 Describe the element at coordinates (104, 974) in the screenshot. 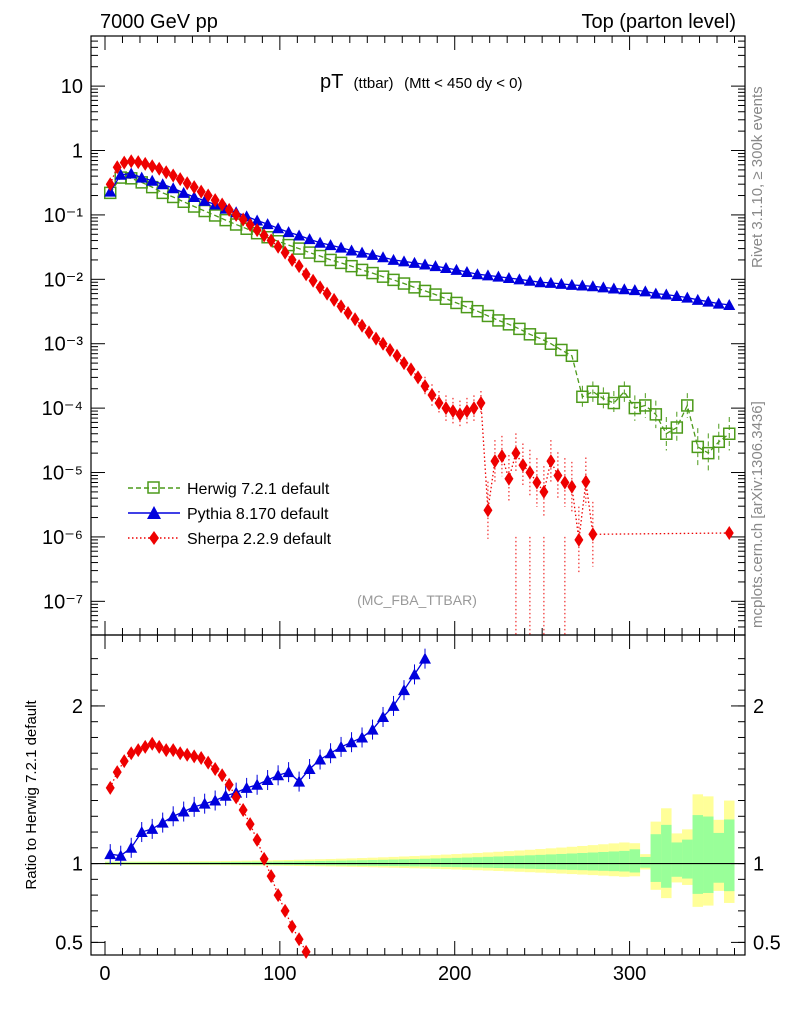

I see `x-tick-label: 0` at that location.